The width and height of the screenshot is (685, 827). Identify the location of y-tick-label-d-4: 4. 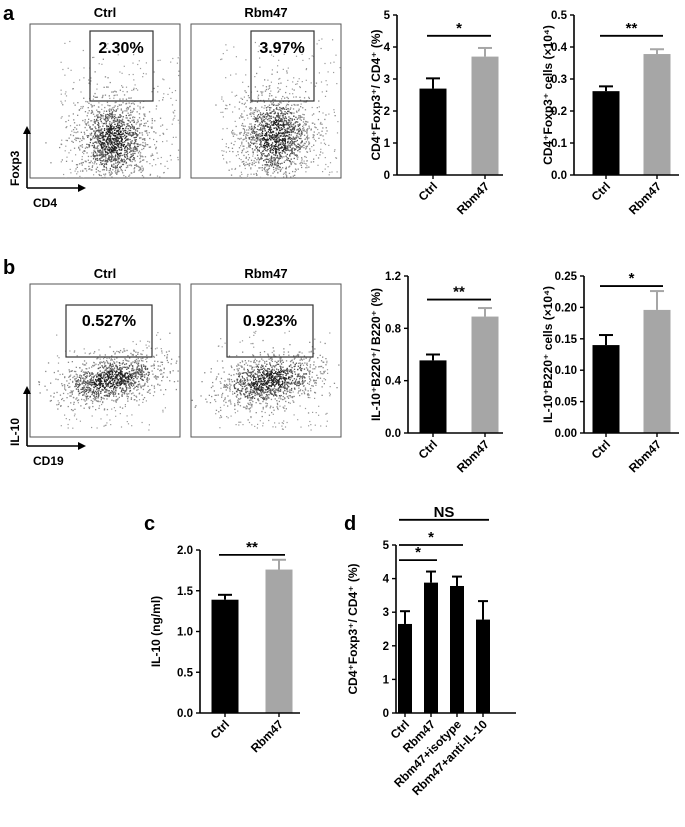
(386, 580).